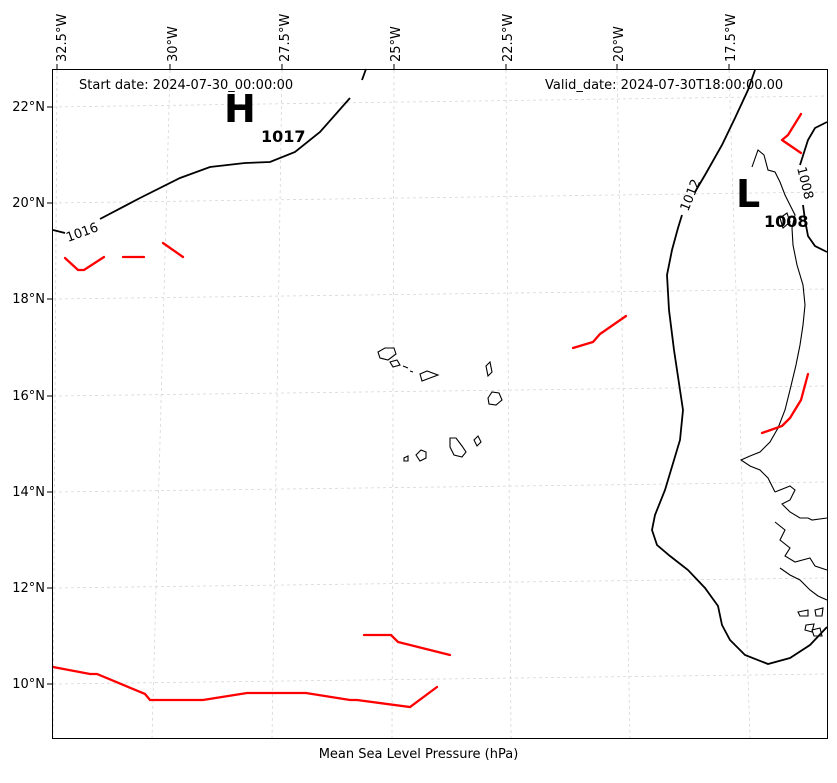  What do you see at coordinates (623, 404) in the screenshot?
I see `meridian-20w` at bounding box center [623, 404].